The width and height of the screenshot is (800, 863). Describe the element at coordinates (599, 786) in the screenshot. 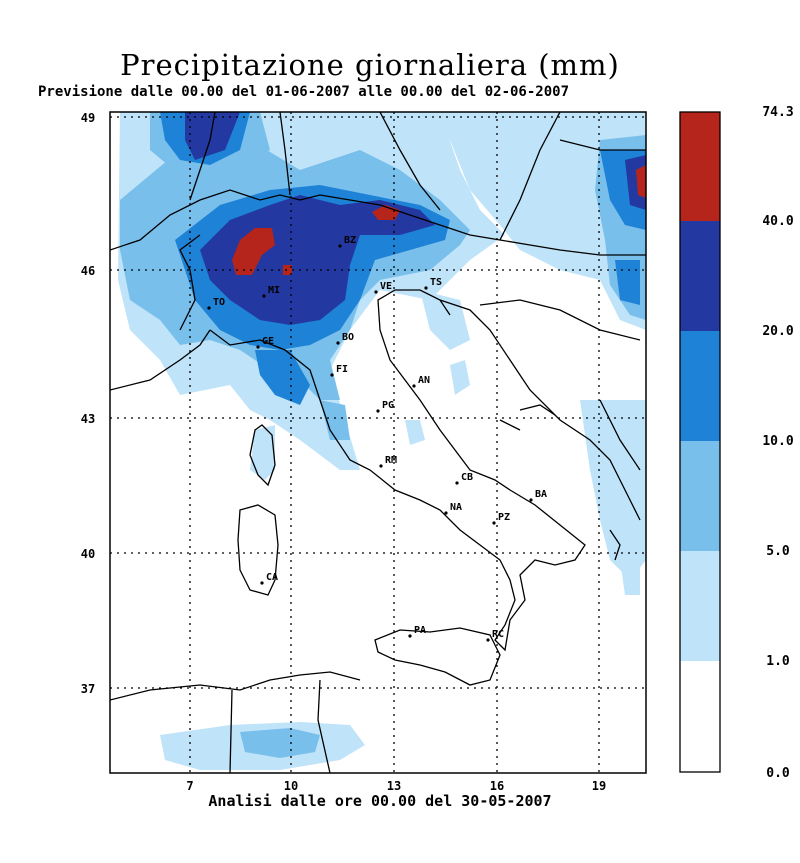

I see `lon-tick: 19` at that location.